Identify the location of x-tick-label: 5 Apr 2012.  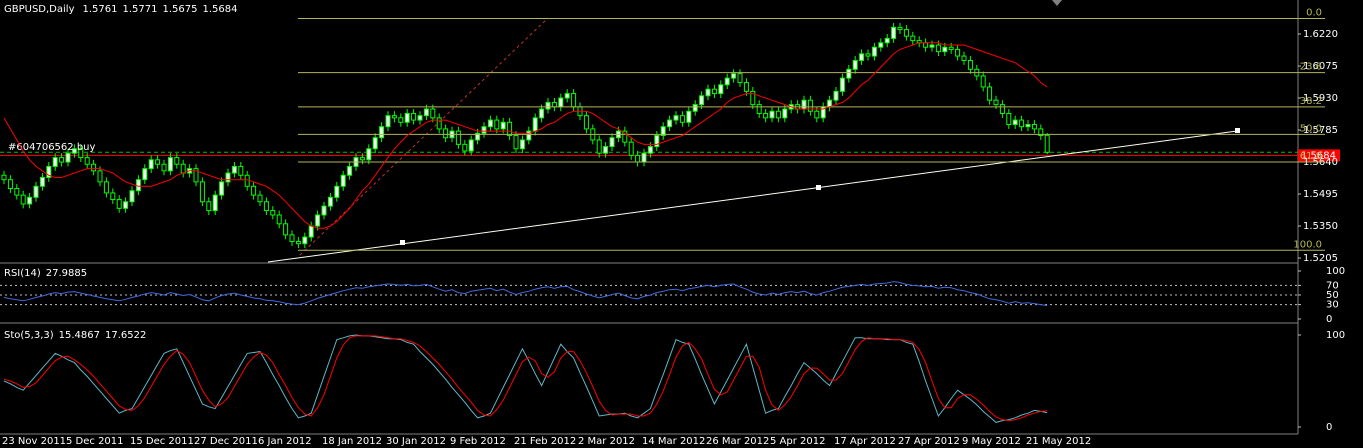
(797, 441).